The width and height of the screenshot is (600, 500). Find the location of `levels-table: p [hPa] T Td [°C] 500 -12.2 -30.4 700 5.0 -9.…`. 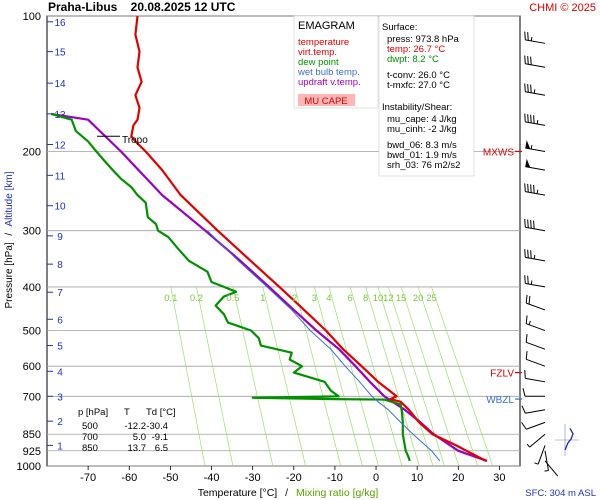

levels-table: p [hPa] T Td [°C] 500 -12.2 -30.4 700 5.0 -9.… is located at coordinates (127, 430).